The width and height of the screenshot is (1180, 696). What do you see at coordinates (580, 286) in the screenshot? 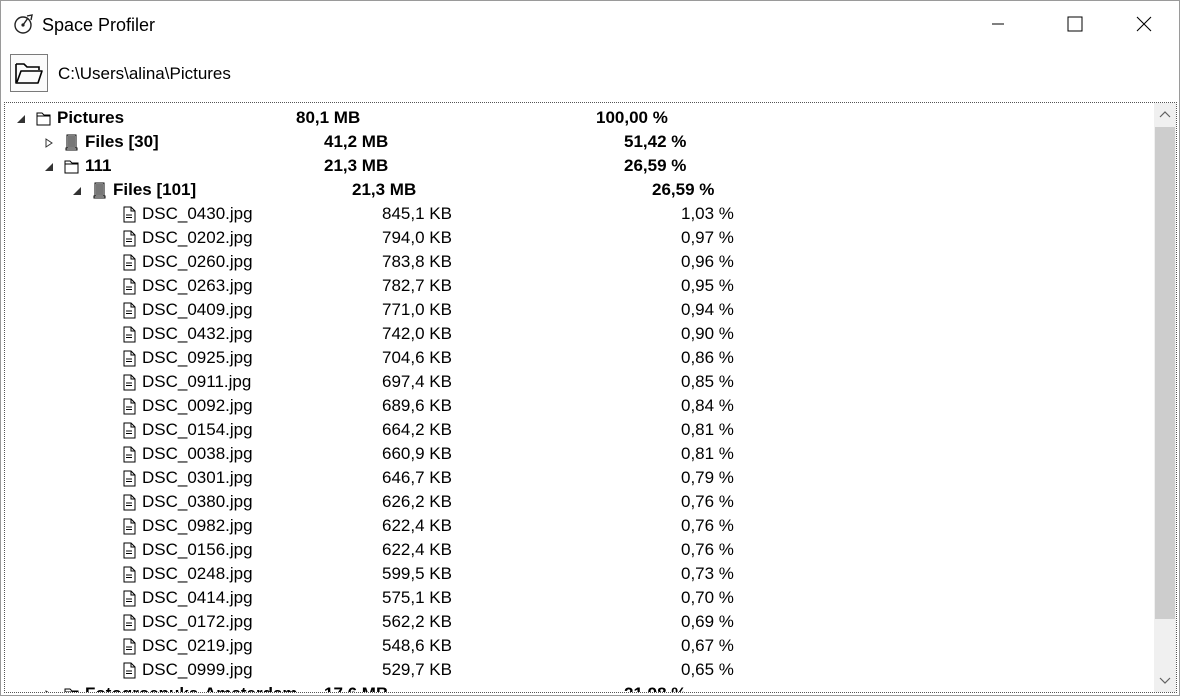
I see `file-row: DSC_0263.jpg 782,7 KB 0,95 %` at bounding box center [580, 286].